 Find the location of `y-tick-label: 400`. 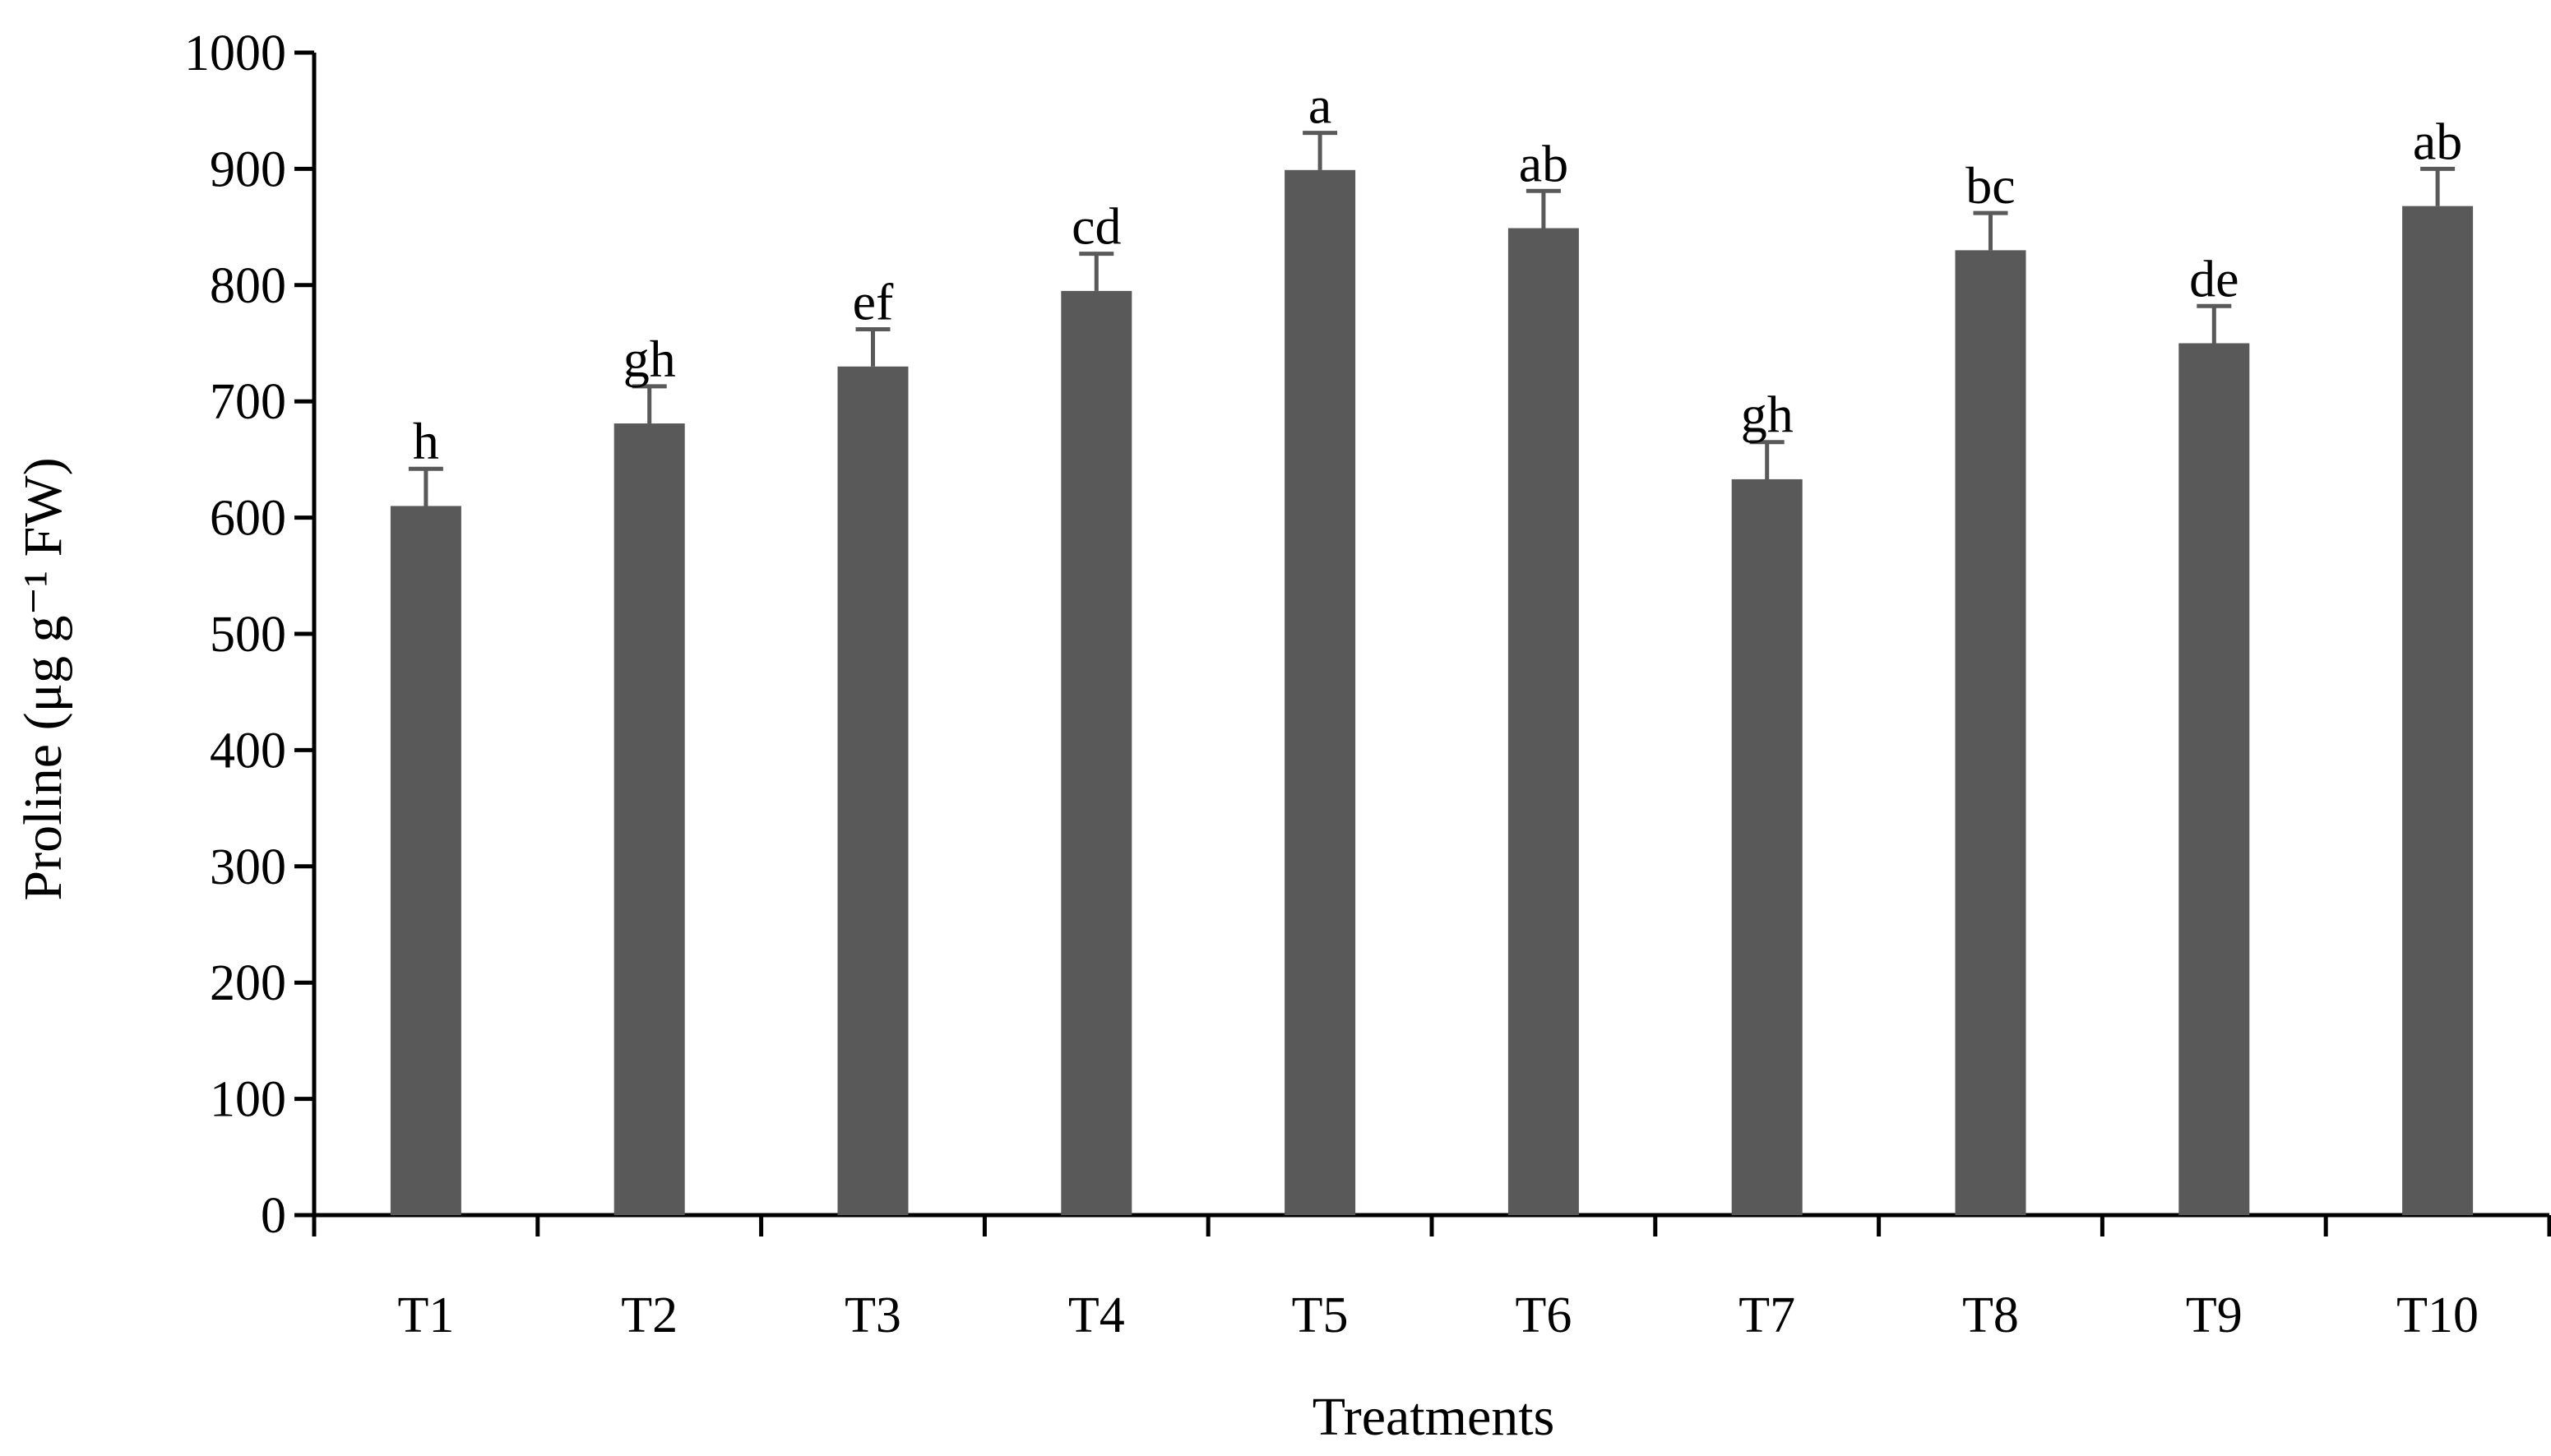

y-tick-label: 400 is located at coordinates (248, 751).